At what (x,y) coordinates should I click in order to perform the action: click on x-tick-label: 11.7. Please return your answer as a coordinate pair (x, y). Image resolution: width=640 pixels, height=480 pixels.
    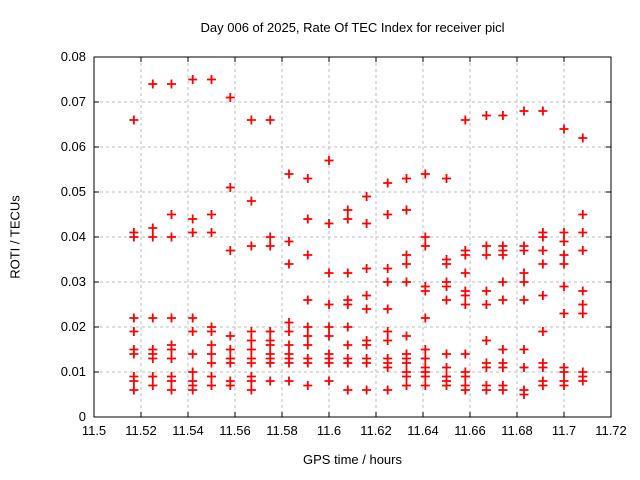
    Looking at the image, I should click on (564, 430).